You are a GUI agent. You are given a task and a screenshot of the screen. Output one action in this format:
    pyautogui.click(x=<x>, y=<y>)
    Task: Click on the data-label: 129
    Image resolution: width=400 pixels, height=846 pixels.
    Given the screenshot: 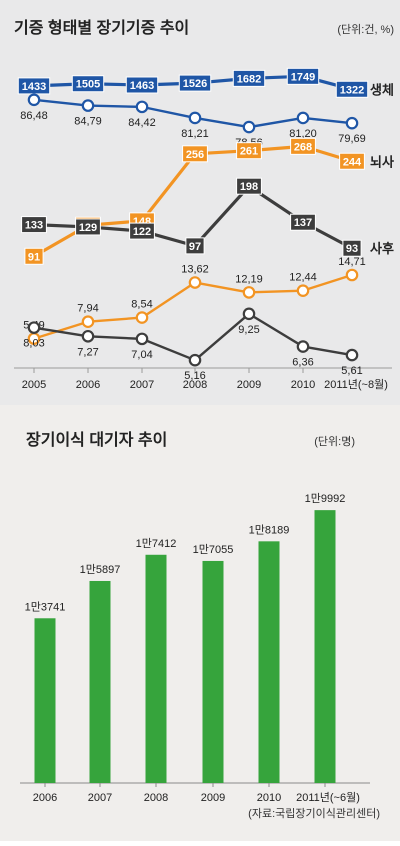 What is the action you would take?
    pyautogui.click(x=88, y=228)
    